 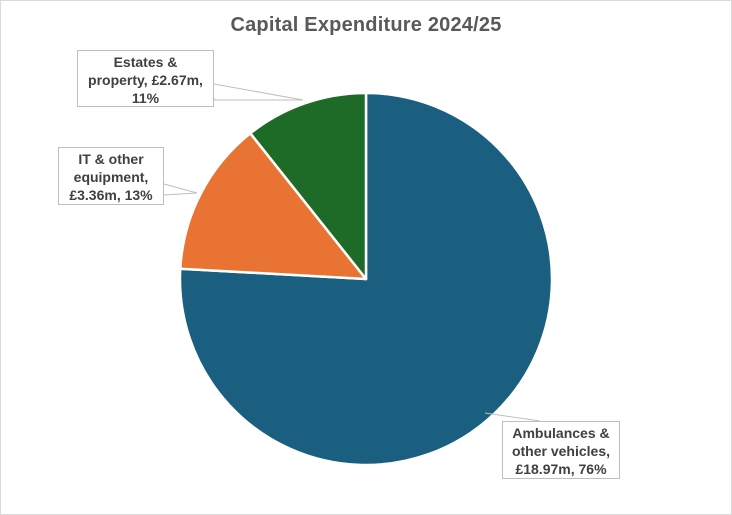 I want to click on leader-line-it-b, so click(x=180, y=194).